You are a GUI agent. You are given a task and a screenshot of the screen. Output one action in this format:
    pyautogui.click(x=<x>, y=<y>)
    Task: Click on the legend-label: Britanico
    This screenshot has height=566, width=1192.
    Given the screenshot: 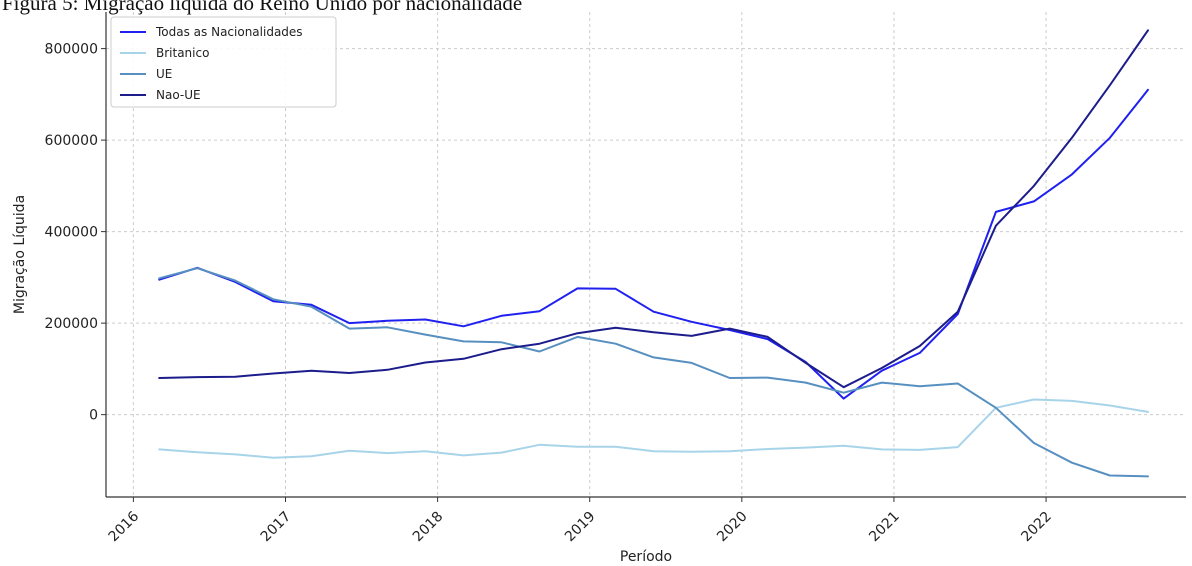 What is the action you would take?
    pyautogui.click(x=182, y=53)
    